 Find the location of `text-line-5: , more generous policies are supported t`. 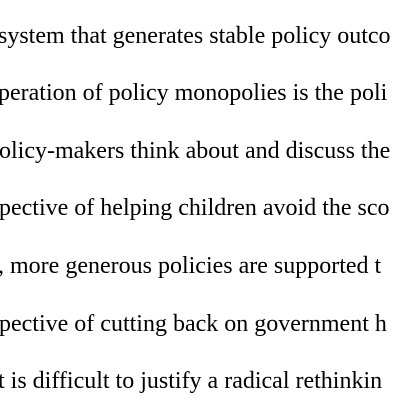

text-line-5: , more generous policies are supported t is located at coordinates (191, 266).